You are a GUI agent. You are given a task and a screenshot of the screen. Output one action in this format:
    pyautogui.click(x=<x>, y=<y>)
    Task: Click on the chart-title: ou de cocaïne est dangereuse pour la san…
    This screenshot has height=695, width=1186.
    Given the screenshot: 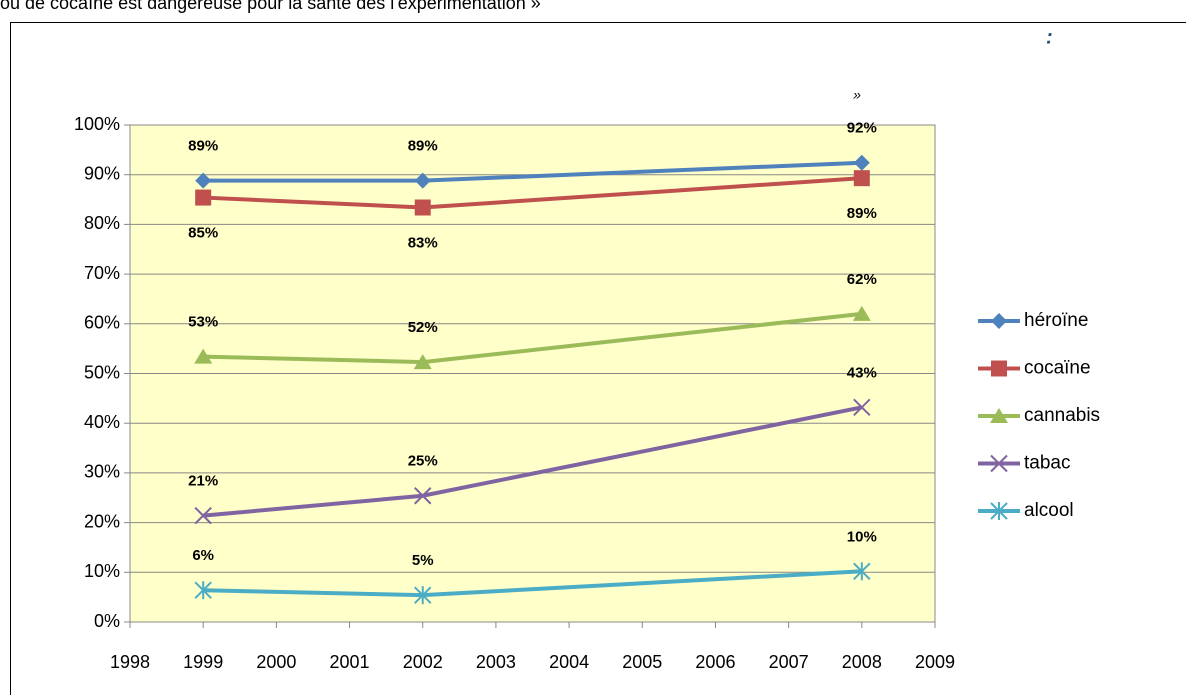 What is the action you would take?
    pyautogui.click(x=270, y=6)
    